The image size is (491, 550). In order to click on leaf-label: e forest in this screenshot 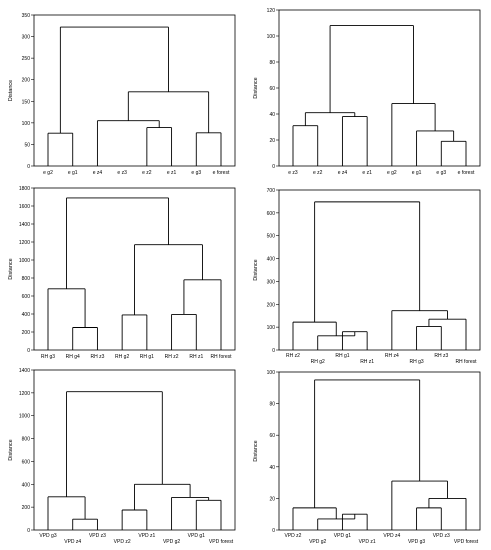, I will do `click(221, 173)`.